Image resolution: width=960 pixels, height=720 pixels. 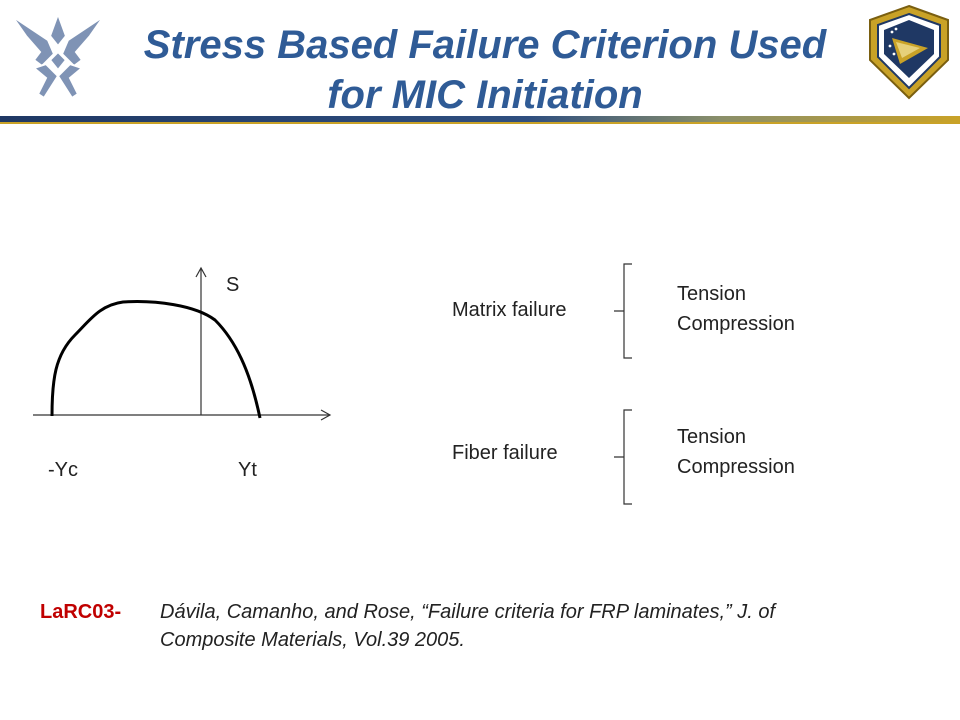 I want to click on matrix-compression-label: Compression, so click(x=736, y=324).